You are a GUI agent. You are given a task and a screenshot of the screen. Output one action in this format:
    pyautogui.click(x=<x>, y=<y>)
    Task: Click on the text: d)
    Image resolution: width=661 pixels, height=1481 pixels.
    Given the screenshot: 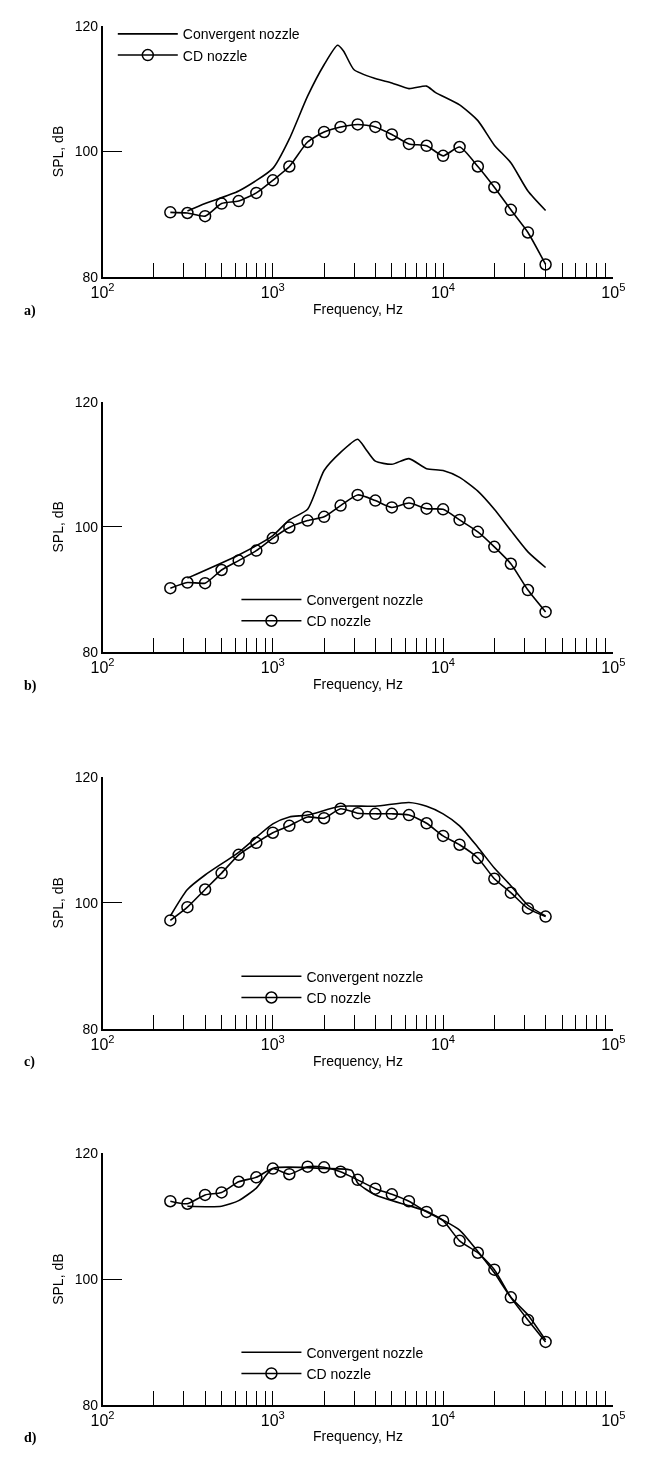 What is the action you would take?
    pyautogui.click(x=30, y=1438)
    